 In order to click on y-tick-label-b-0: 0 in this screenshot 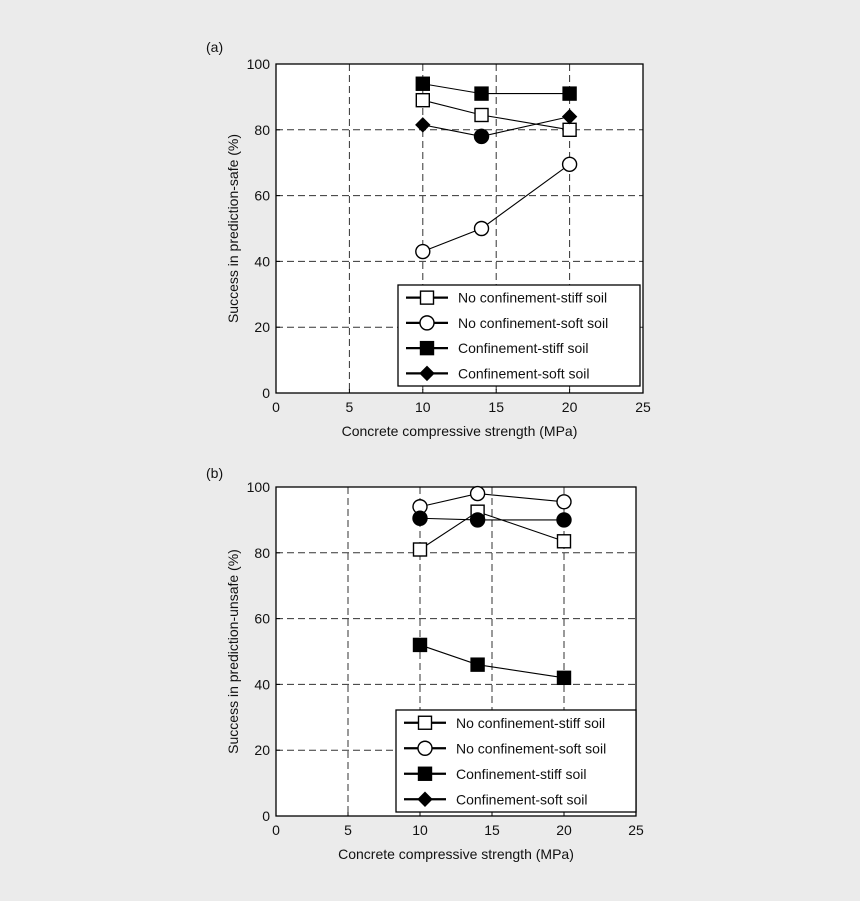, I will do `click(266, 816)`.